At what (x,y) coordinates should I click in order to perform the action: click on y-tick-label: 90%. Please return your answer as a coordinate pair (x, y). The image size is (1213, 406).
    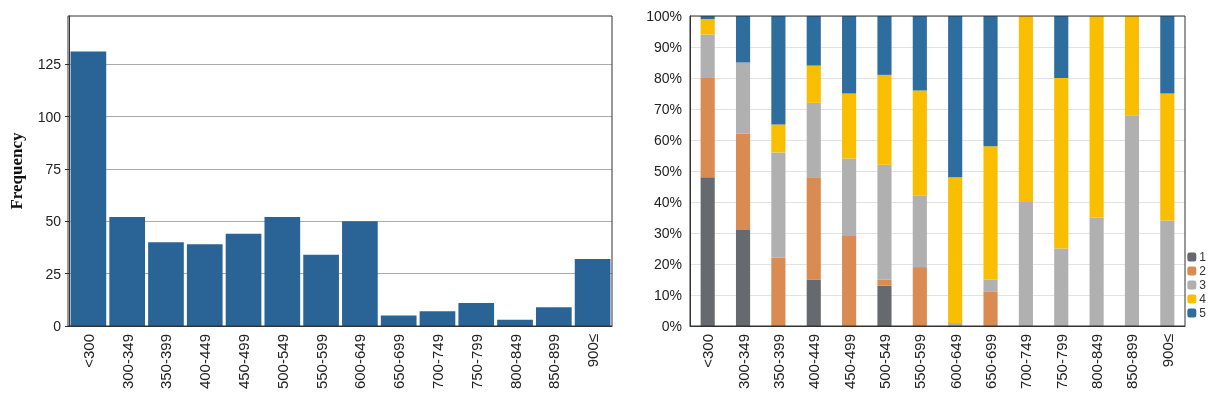
    Looking at the image, I should click on (667, 47).